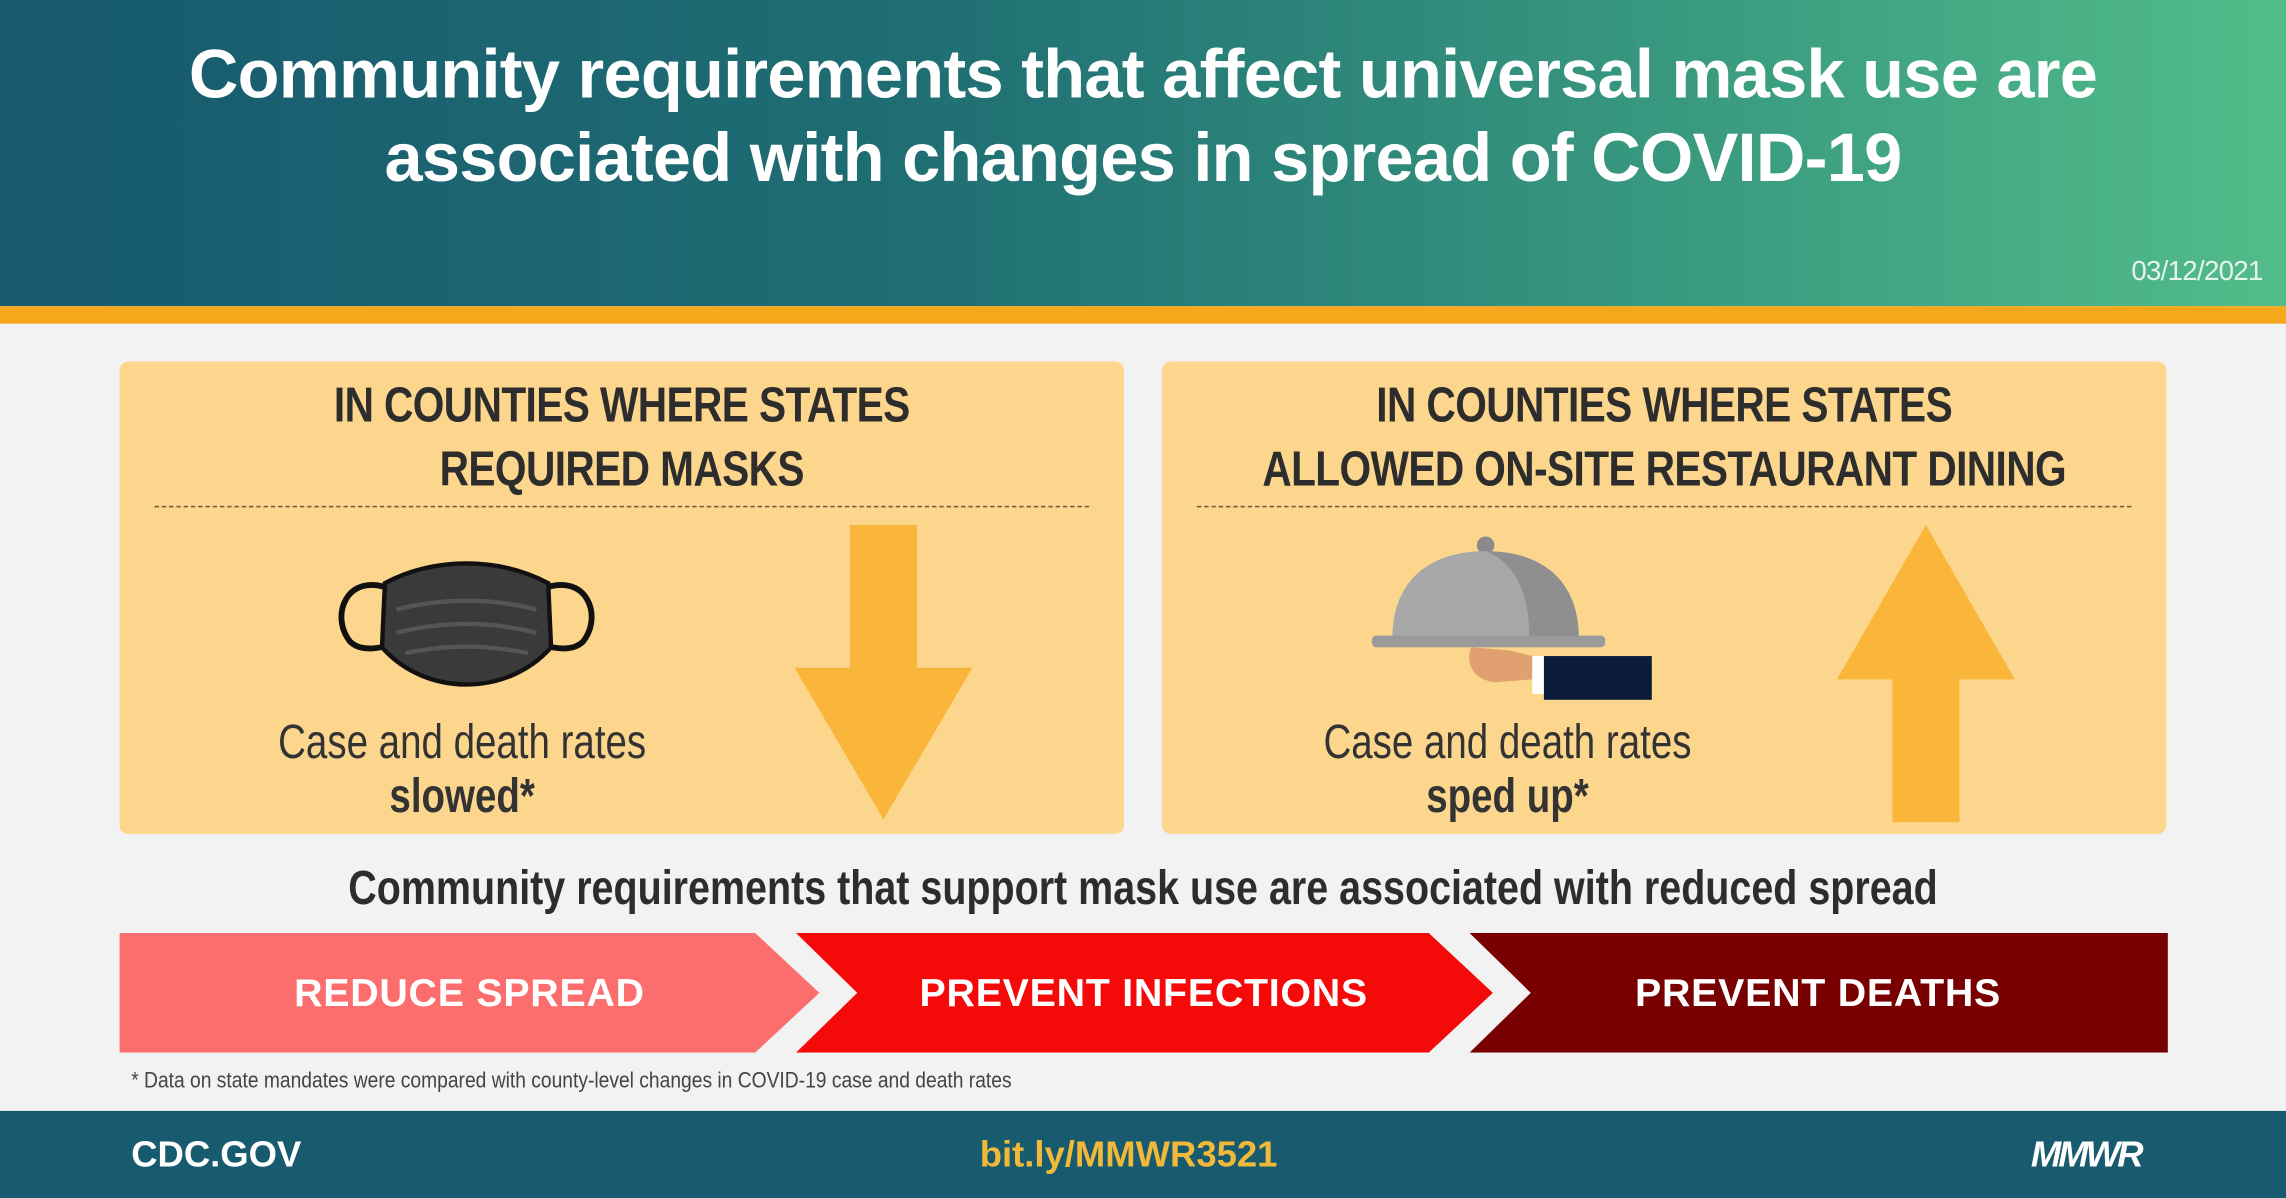 Image resolution: width=2286 pixels, height=1198 pixels. Describe the element at coordinates (2087, 1155) in the screenshot. I see `mmwr-logo: MMWR` at that location.